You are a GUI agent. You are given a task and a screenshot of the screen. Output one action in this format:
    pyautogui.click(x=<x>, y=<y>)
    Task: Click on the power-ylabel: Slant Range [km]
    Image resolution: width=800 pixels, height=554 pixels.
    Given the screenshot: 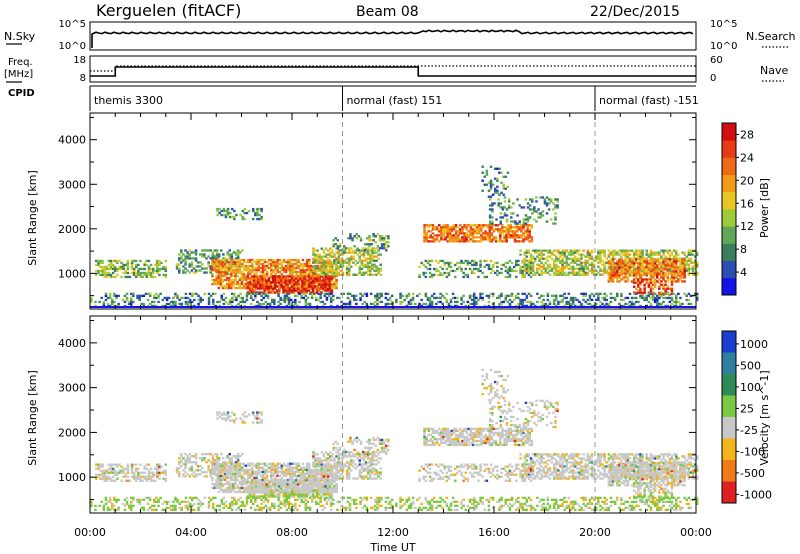 What is the action you would take?
    pyautogui.click(x=32, y=218)
    